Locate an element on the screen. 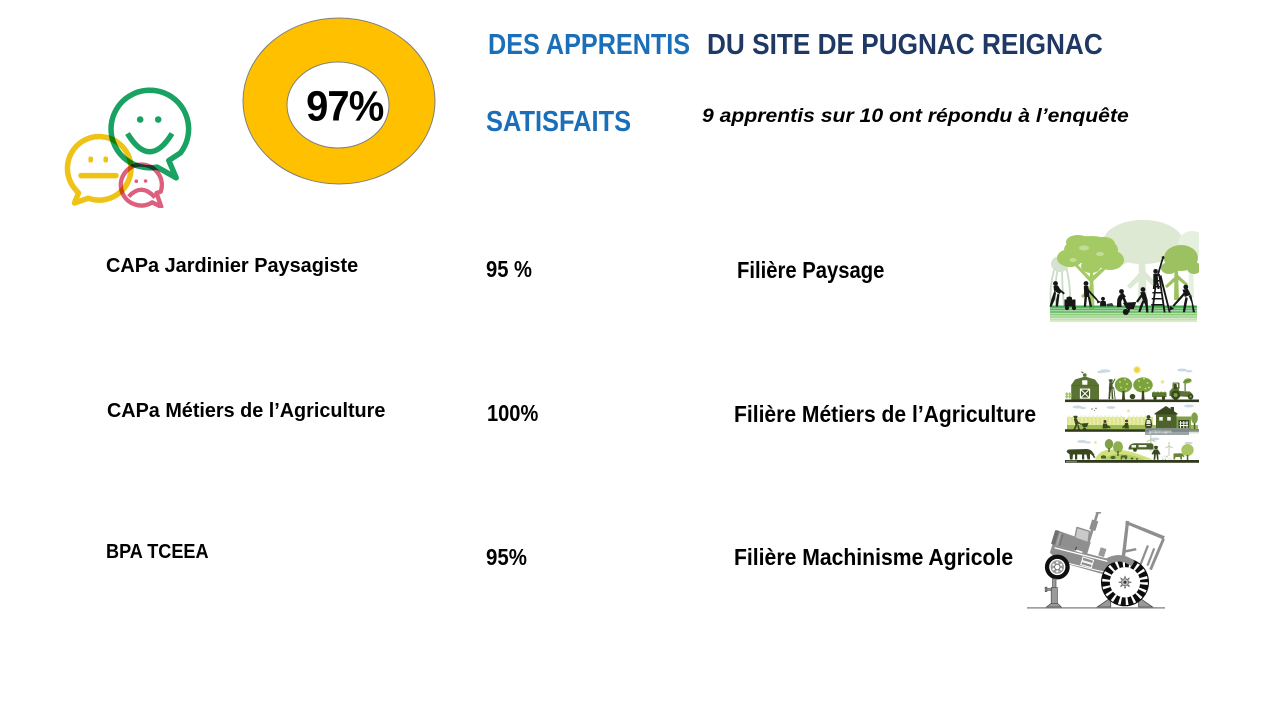 This screenshot has height=720, width=1280. svg-text: 97% is located at coordinates (344, 105).